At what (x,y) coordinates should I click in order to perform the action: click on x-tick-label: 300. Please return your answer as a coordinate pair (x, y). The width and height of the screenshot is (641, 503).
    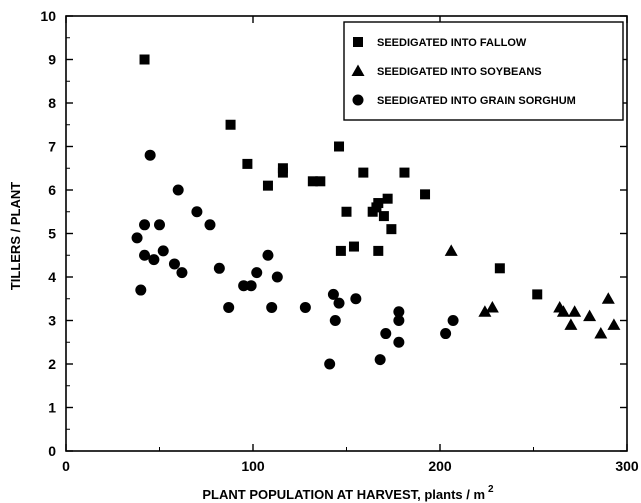
    Looking at the image, I should click on (627, 466).